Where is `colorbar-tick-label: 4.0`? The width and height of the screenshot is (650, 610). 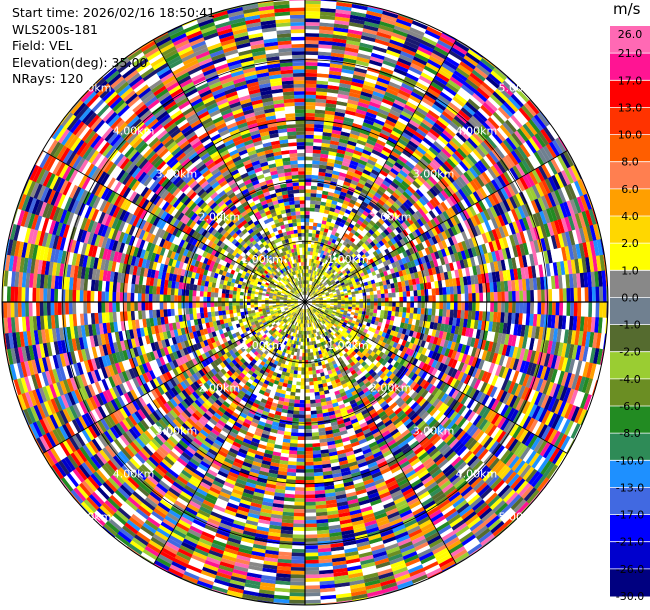 colorbar-tick-label: 4.0 is located at coordinates (630, 216).